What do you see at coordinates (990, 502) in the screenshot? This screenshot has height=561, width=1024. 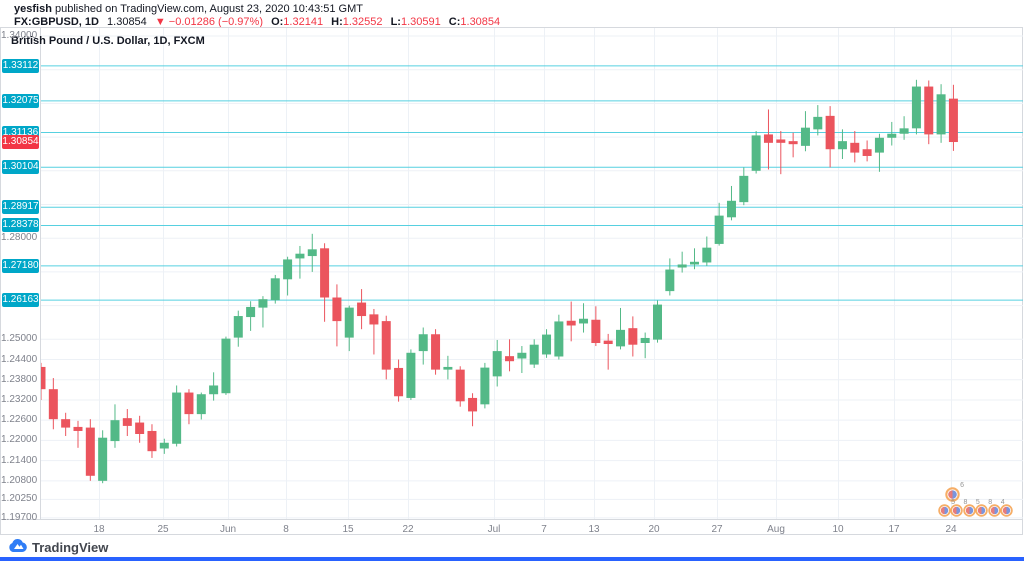 I see `idea-marker-count: 8` at bounding box center [990, 502].